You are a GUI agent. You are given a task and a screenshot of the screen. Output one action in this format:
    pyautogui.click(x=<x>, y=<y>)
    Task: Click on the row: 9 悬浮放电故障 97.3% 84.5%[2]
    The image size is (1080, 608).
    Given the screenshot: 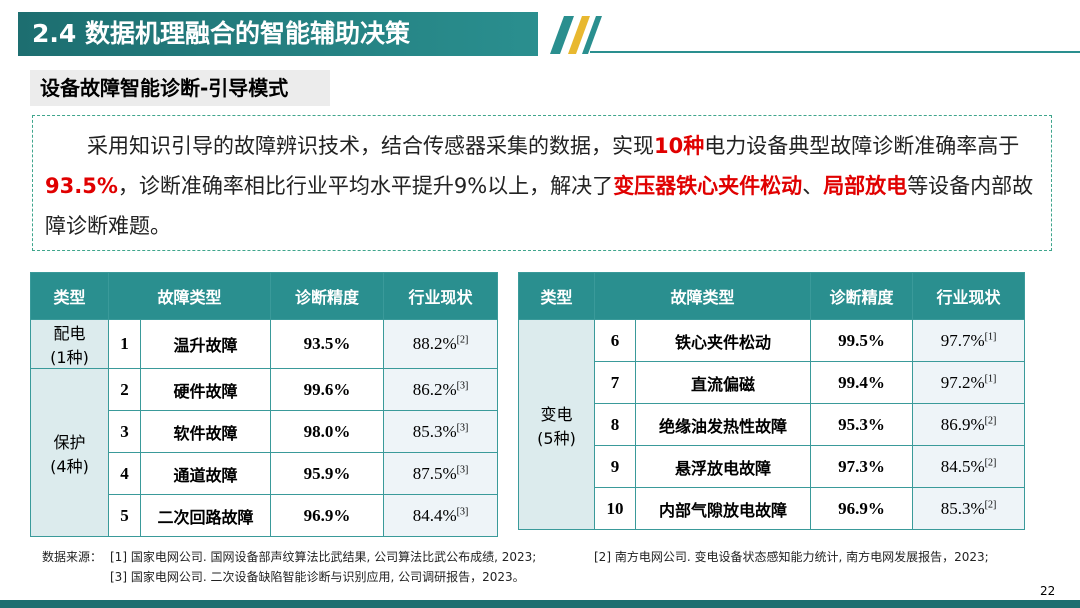 What is the action you would take?
    pyautogui.click(x=772, y=466)
    